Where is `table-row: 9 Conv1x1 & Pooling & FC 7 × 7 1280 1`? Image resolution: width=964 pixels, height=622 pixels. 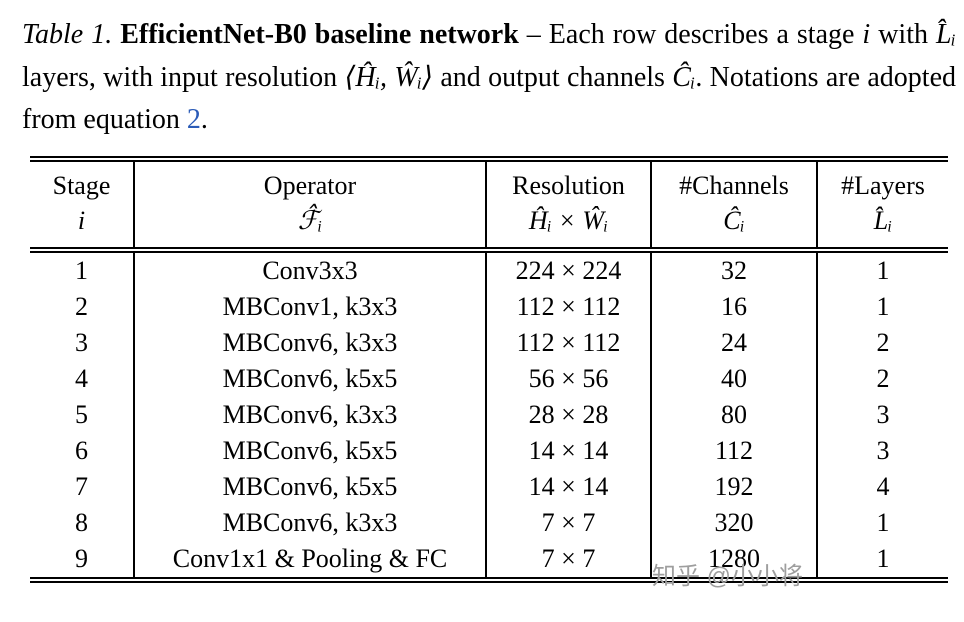
table-row: 9 Conv1x1 & Pooling & FC 7 × 7 1280 1 is located at coordinates (489, 561).